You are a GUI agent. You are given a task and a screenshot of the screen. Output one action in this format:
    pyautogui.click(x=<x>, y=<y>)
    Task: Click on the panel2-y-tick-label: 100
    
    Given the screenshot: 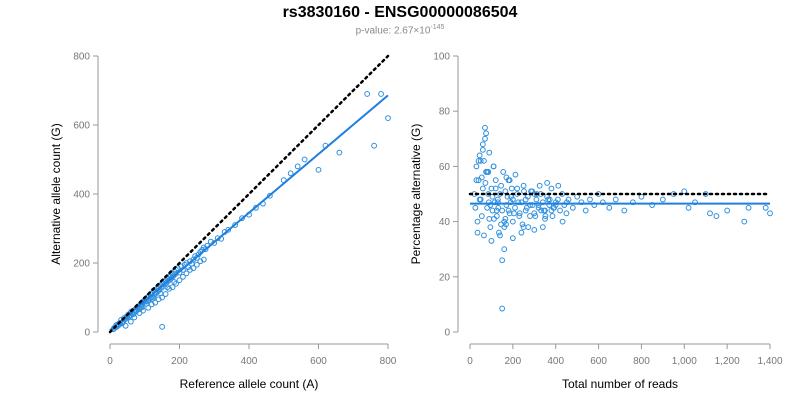 What is the action you would take?
    pyautogui.click(x=441, y=57)
    